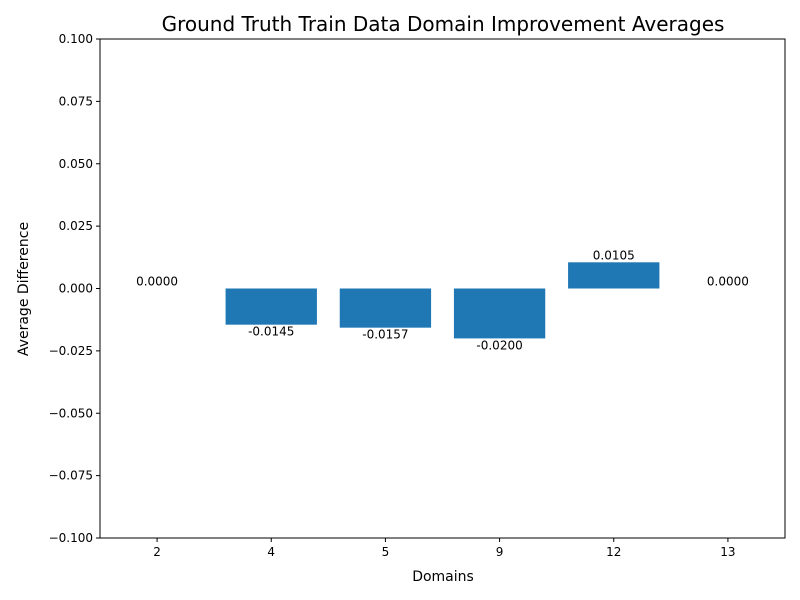 This screenshot has height=600, width=800. I want to click on data-label: -0.0145, so click(271, 332).